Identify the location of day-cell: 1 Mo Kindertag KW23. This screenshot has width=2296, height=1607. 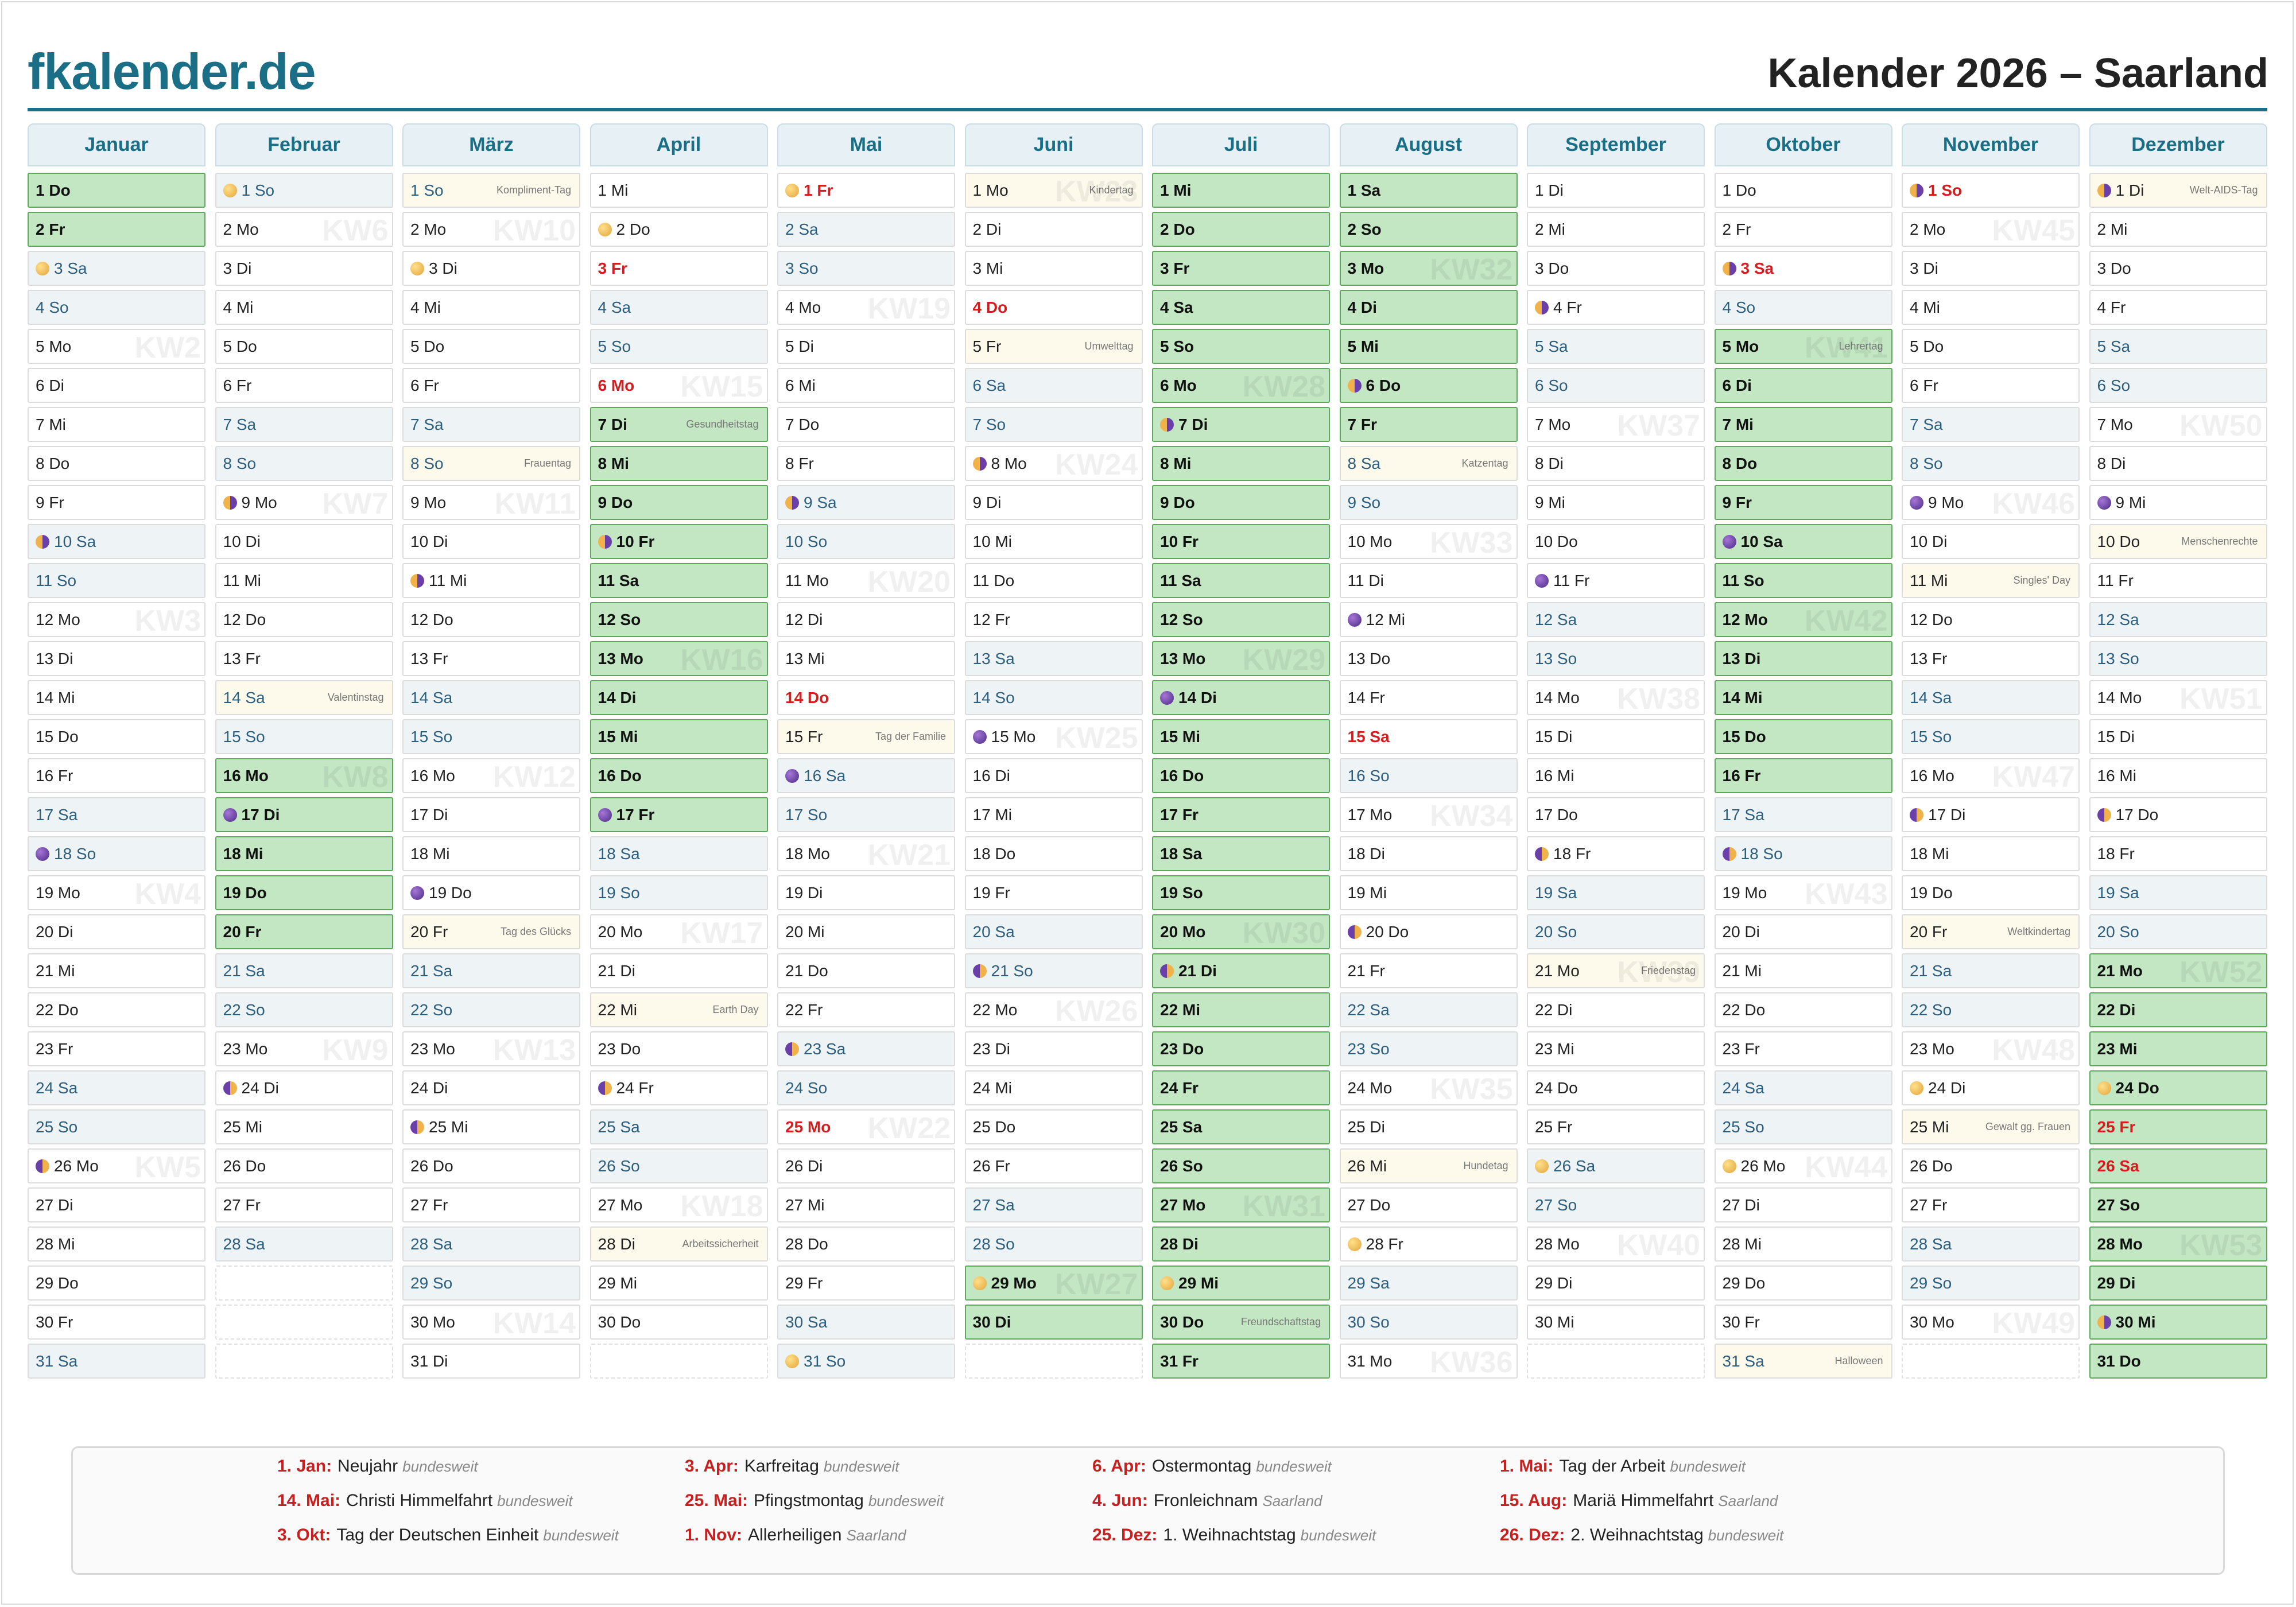
(1053, 191).